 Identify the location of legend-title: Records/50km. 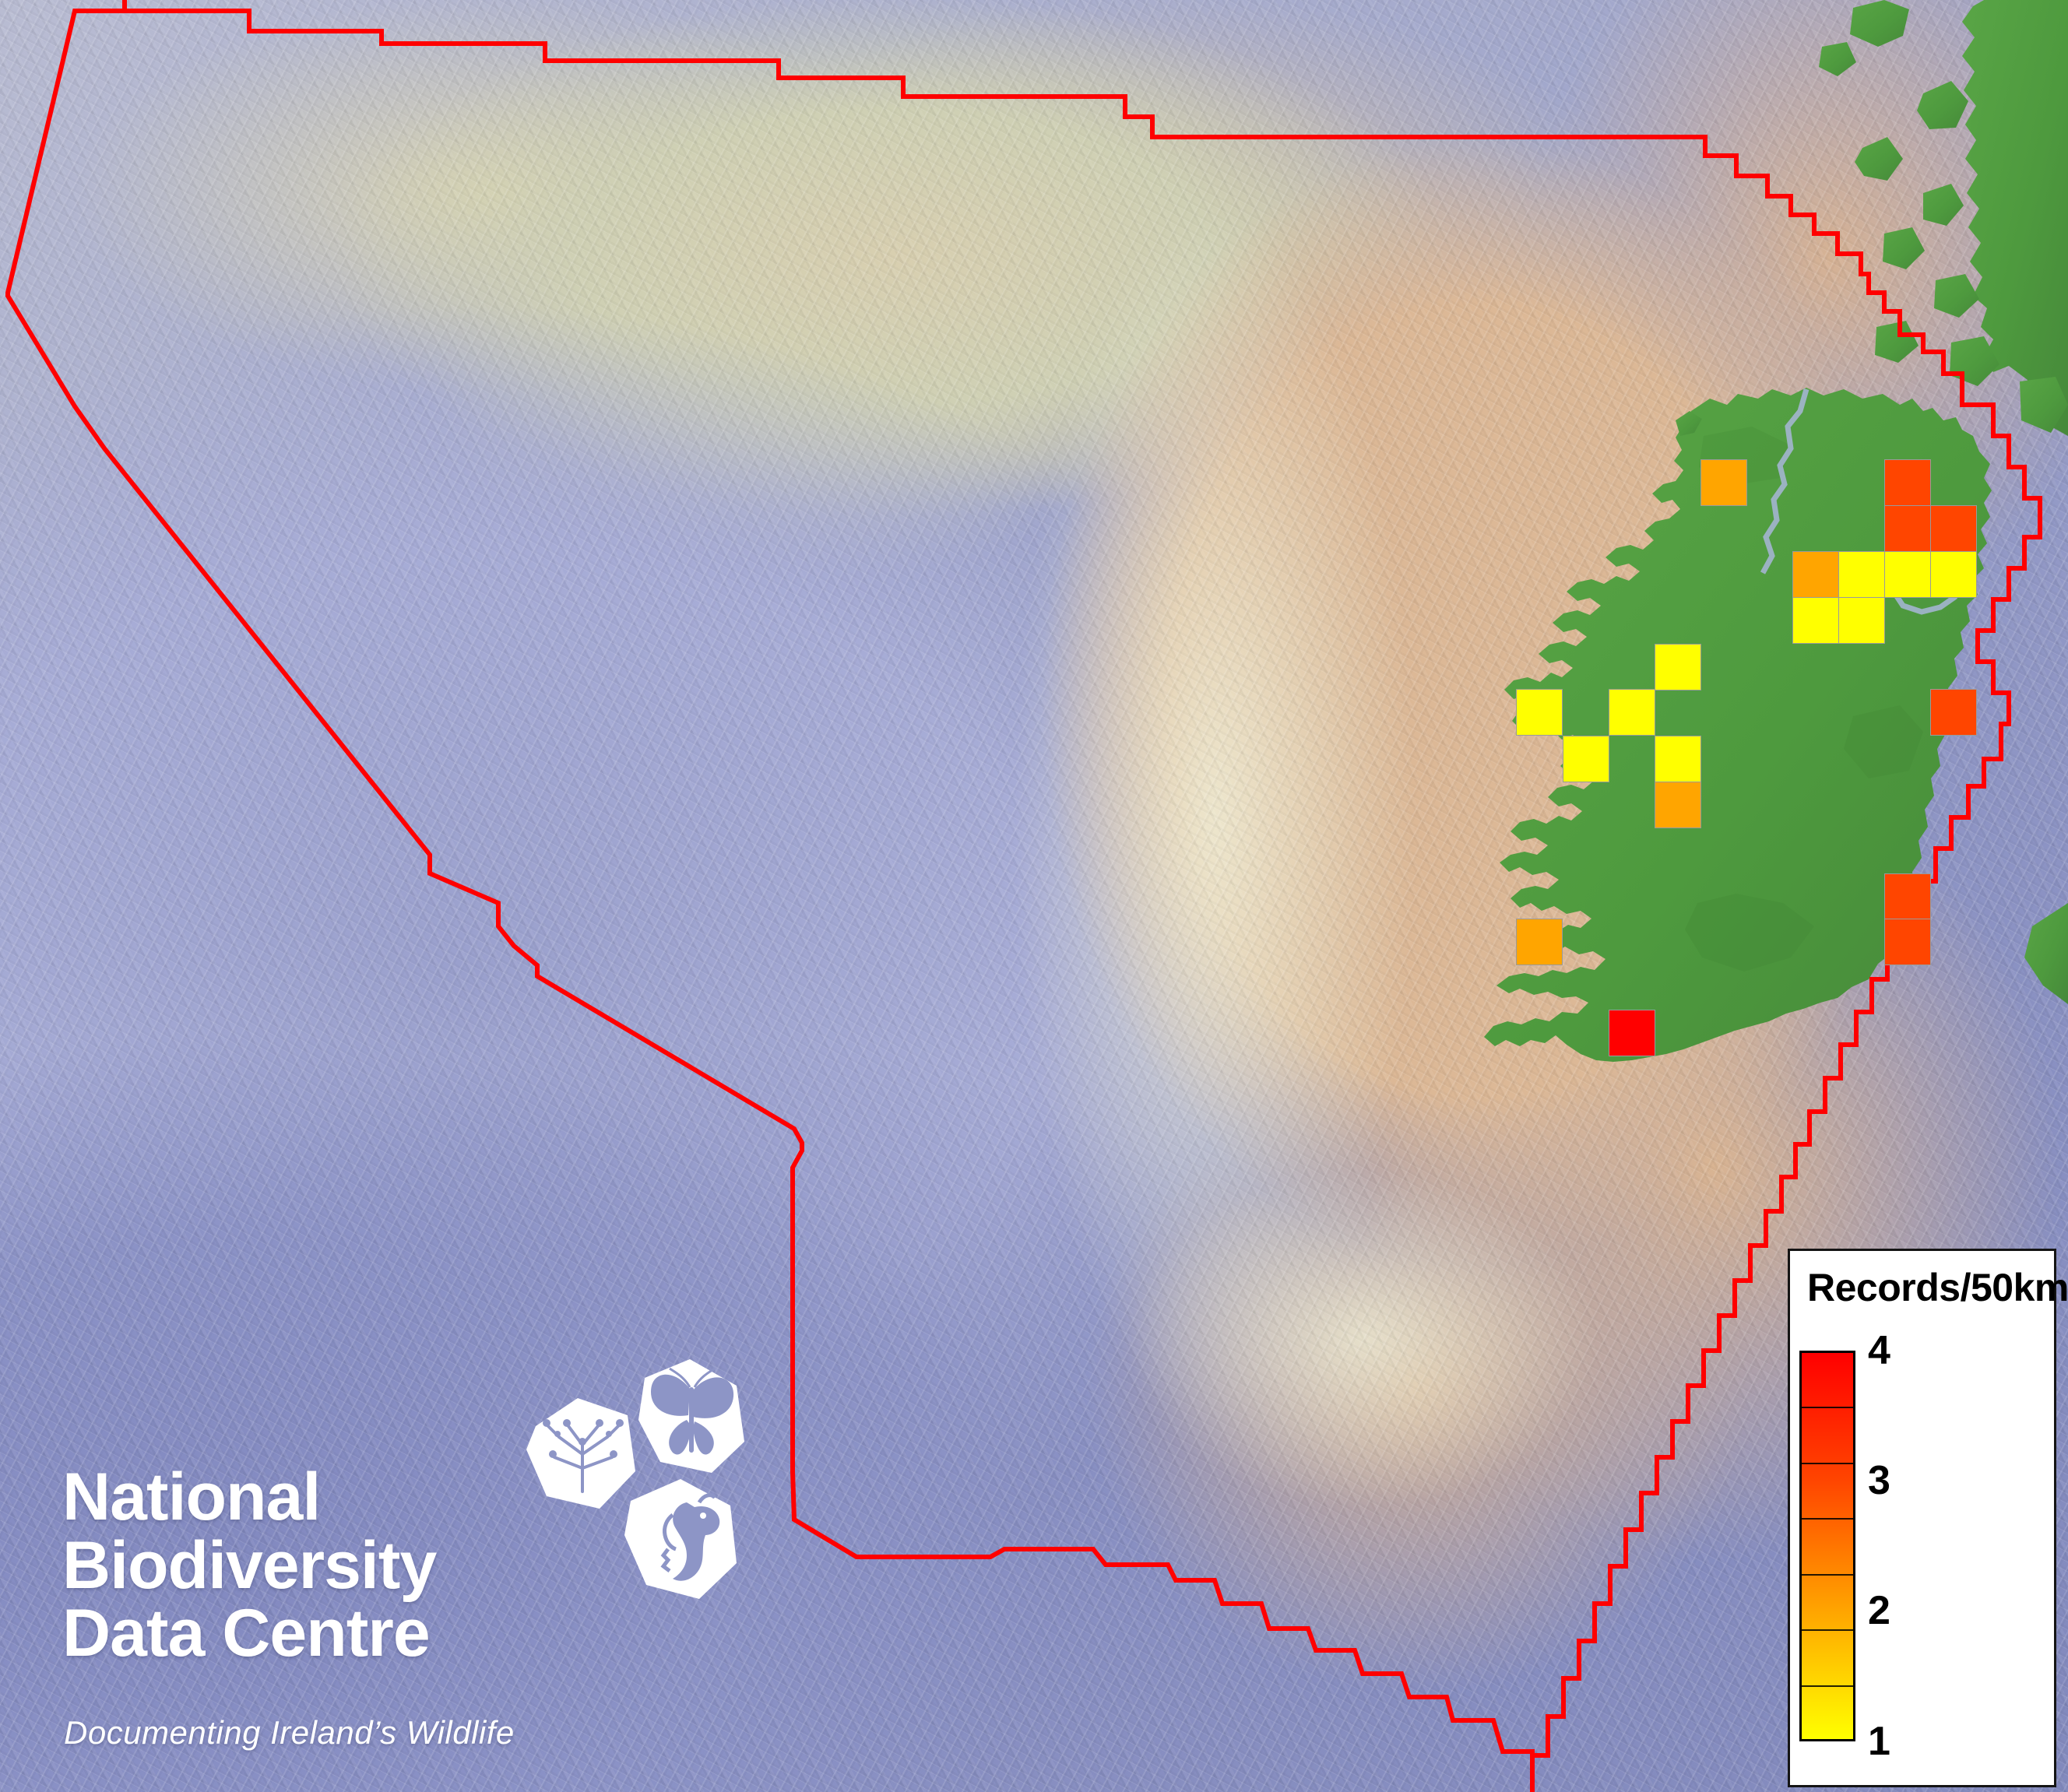
(1938, 1287).